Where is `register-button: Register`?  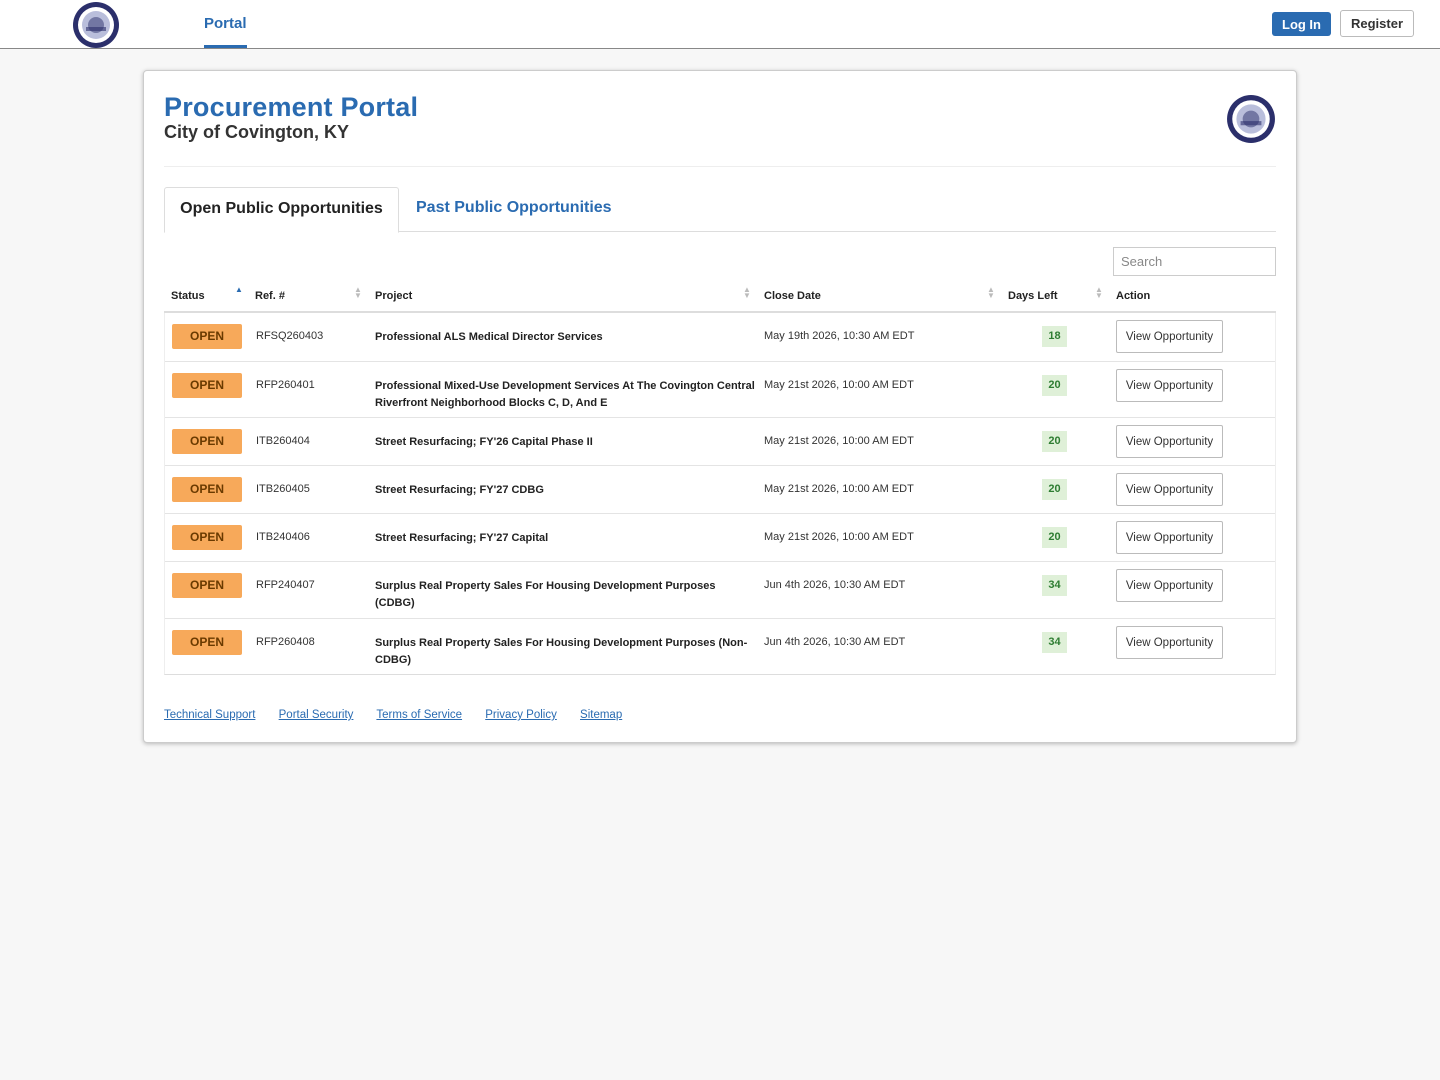
register-button: Register is located at coordinates (1377, 23).